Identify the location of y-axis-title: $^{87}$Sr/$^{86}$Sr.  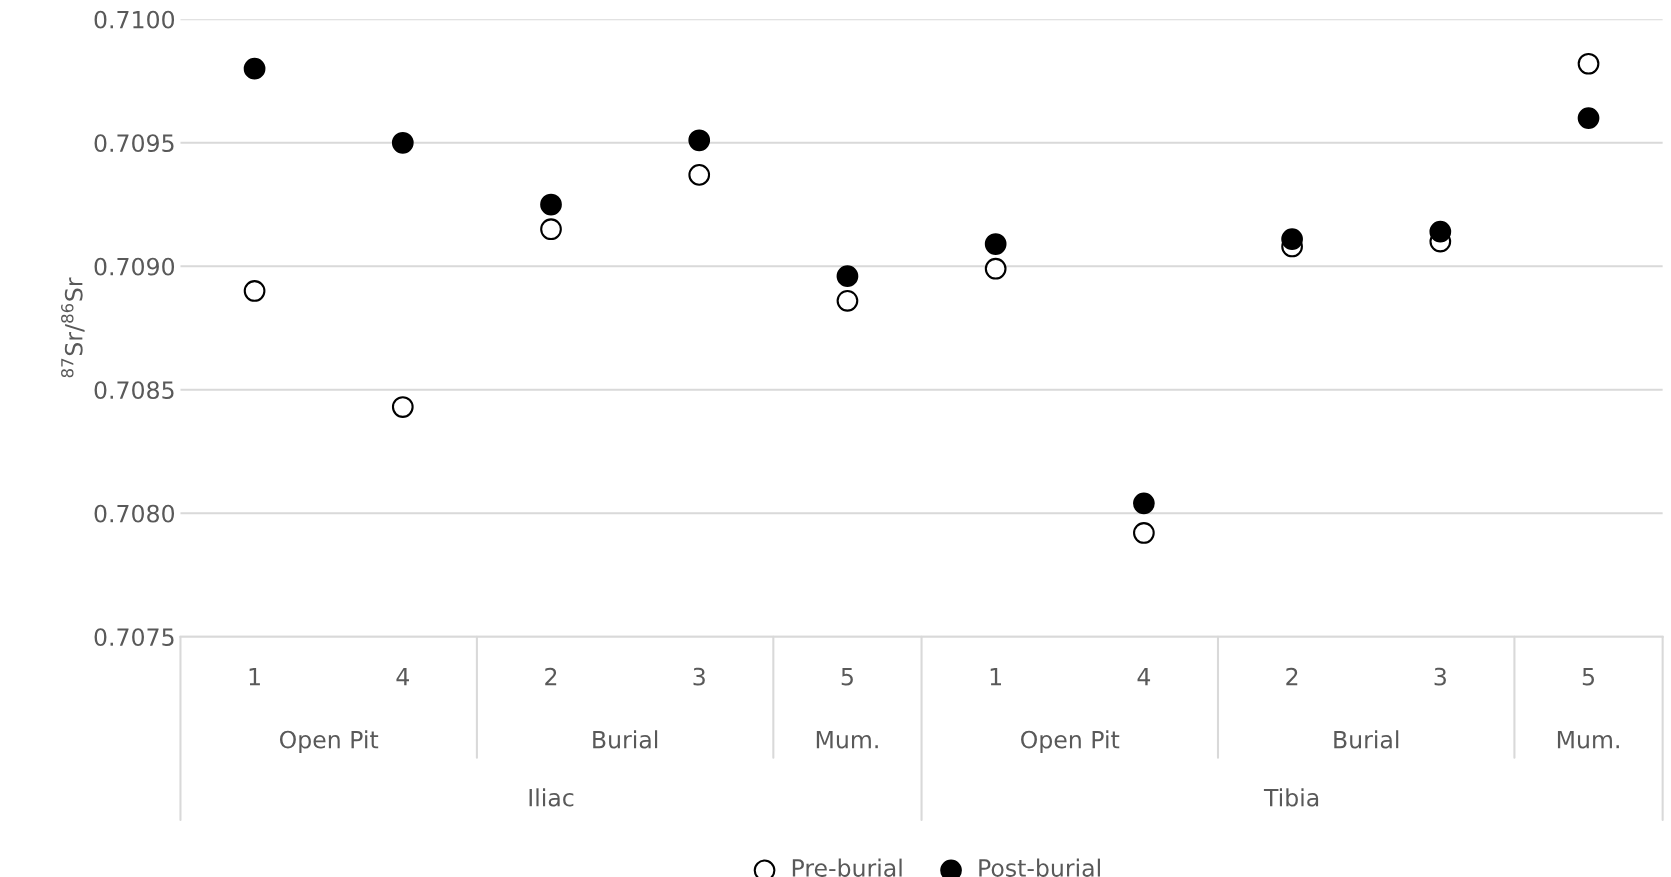
(73, 327).